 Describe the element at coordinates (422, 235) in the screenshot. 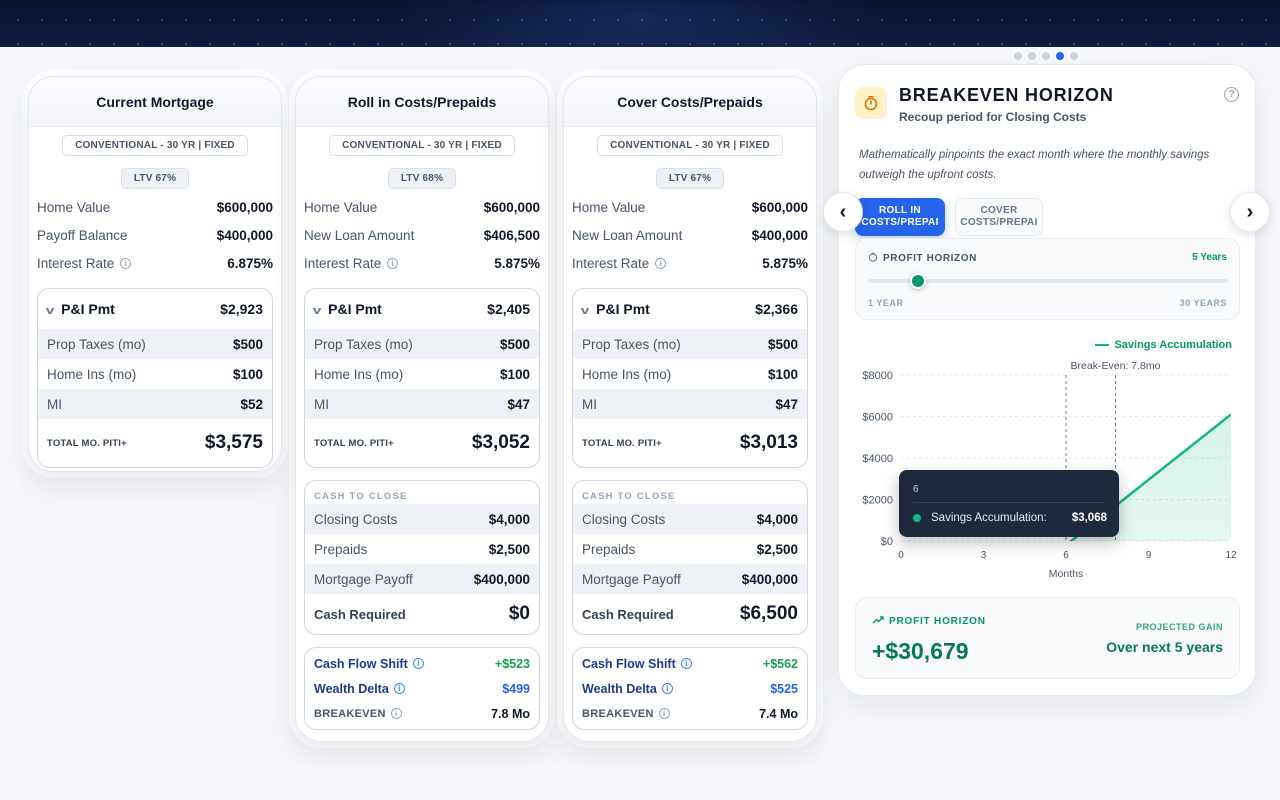

I see `new-loan-amount-row: New Loan Amount $406,500` at that location.